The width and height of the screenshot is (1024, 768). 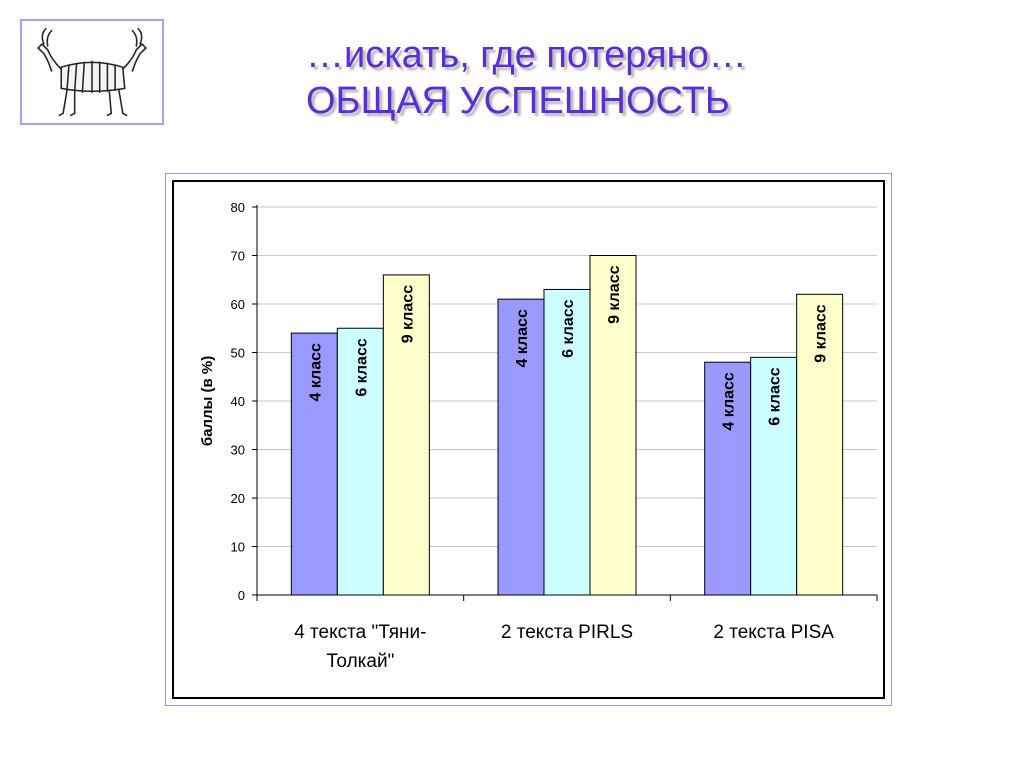 I want to click on y-tick-label: 50, so click(x=238, y=353).